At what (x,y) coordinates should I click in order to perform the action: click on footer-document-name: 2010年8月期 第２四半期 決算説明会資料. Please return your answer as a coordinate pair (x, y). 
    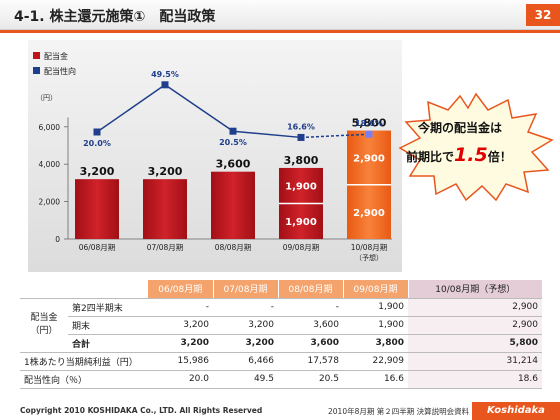
    Looking at the image, I should click on (399, 411).